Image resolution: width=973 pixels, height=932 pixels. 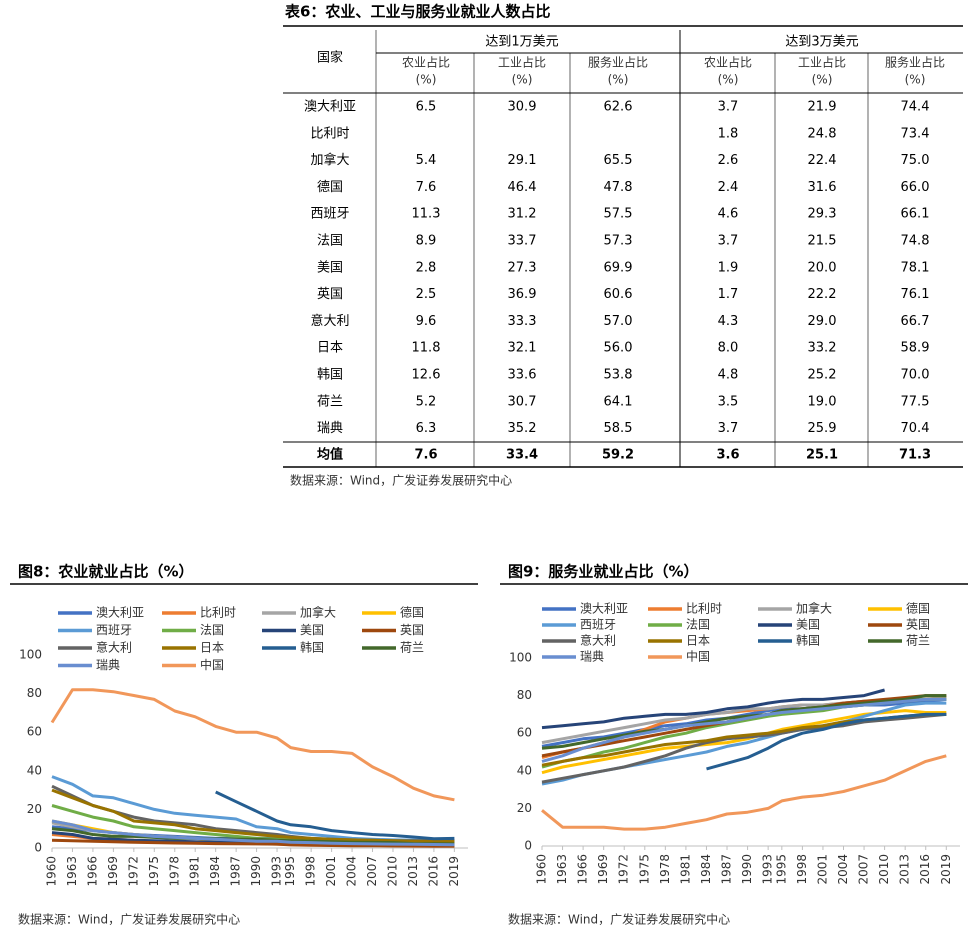 What do you see at coordinates (603, 572) in the screenshot?
I see `chart-title: 图9：服务业就业占比（%）` at bounding box center [603, 572].